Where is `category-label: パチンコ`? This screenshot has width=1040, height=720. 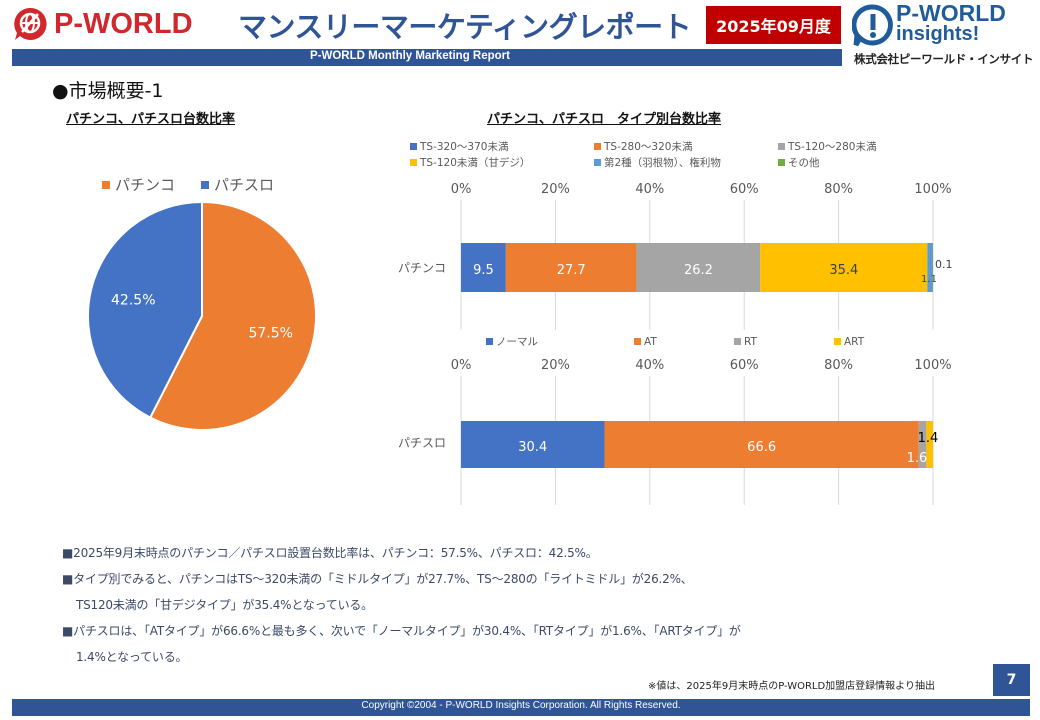
category-label: パチンコ is located at coordinates (422, 268).